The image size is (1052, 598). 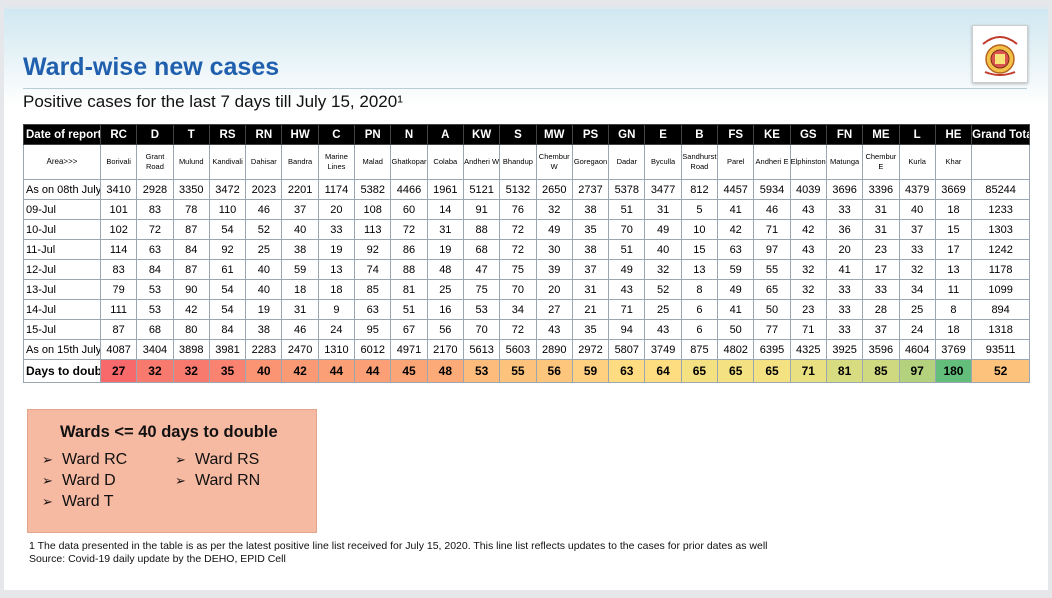 What do you see at coordinates (663, 349) in the screenshot?
I see `table-cell: 3749` at bounding box center [663, 349].